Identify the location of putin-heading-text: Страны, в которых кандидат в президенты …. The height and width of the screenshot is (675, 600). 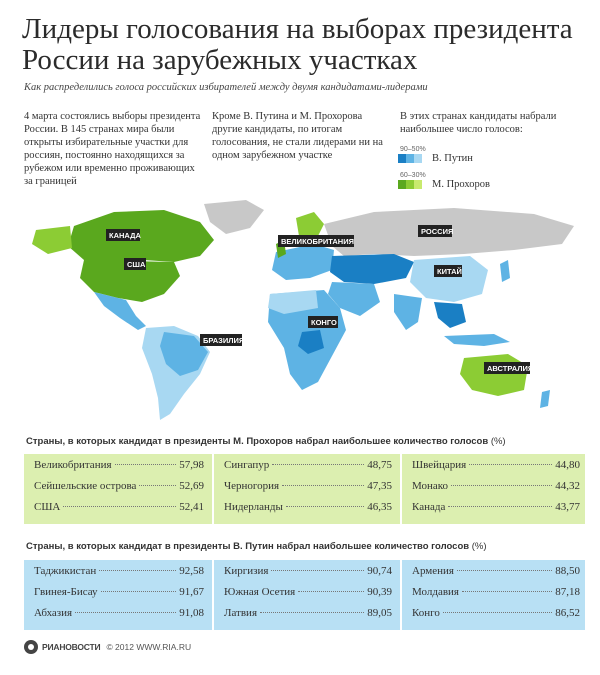
(248, 546).